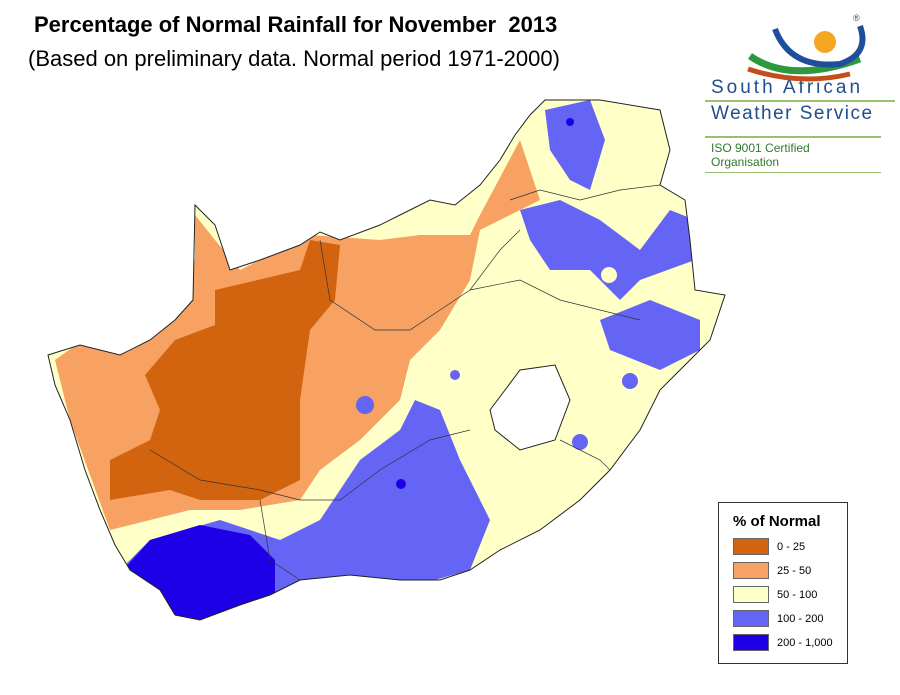 This screenshot has height=695, width=900. I want to click on legend-label: 200 - 1,000, so click(805, 642).